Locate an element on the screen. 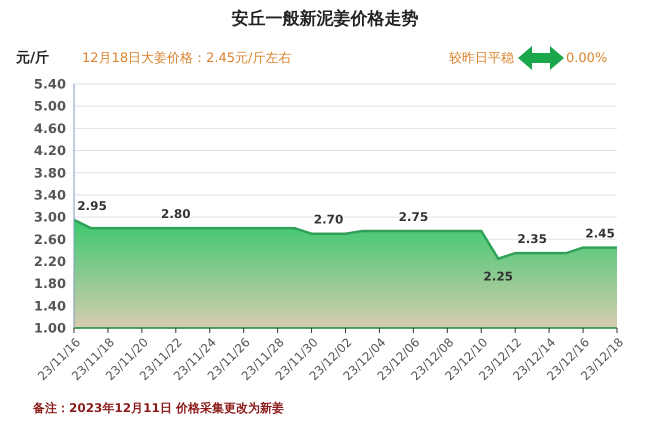  y-tick-label: 3.00 is located at coordinates (50, 218).